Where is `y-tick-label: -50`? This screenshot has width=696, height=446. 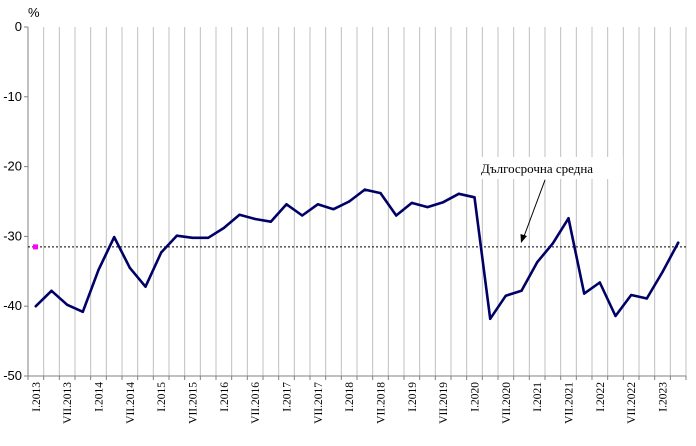
y-tick-label: -50 is located at coordinates (12, 375).